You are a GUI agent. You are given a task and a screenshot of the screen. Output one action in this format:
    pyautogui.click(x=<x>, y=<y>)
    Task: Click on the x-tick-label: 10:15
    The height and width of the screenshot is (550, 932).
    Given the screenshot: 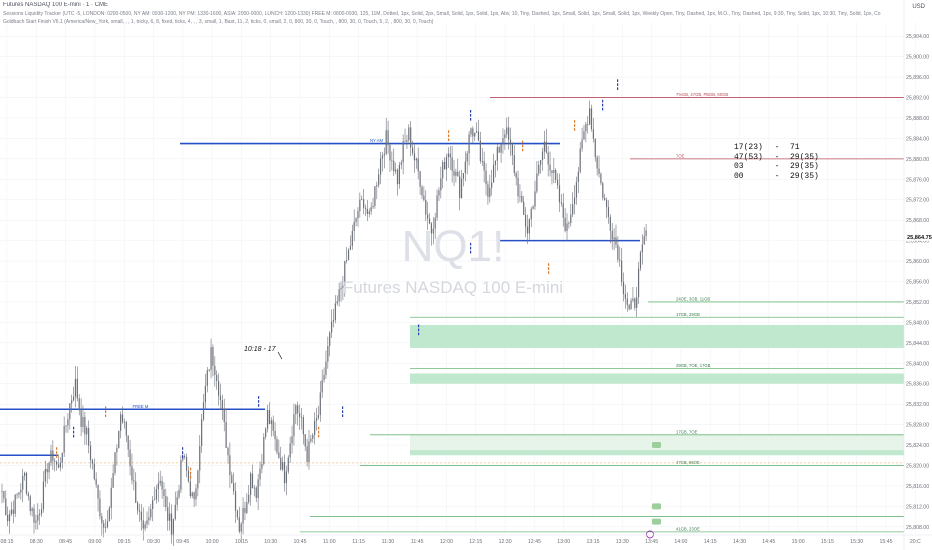 What is the action you would take?
    pyautogui.click(x=241, y=542)
    